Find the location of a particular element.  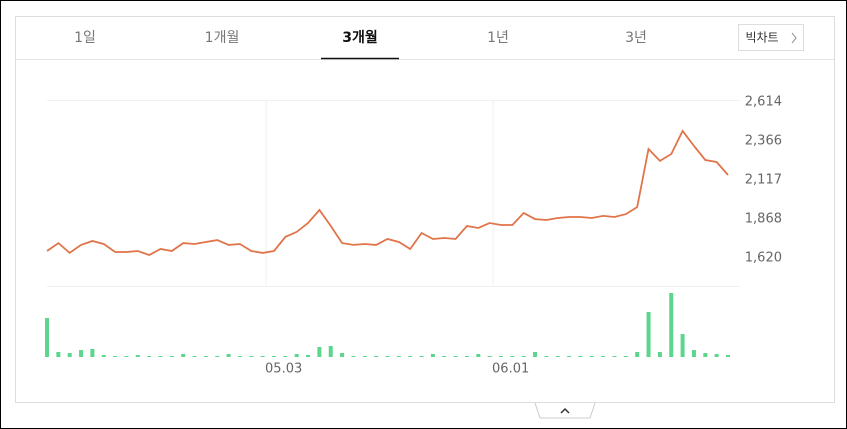

big-chart-button is located at coordinates (771, 37).